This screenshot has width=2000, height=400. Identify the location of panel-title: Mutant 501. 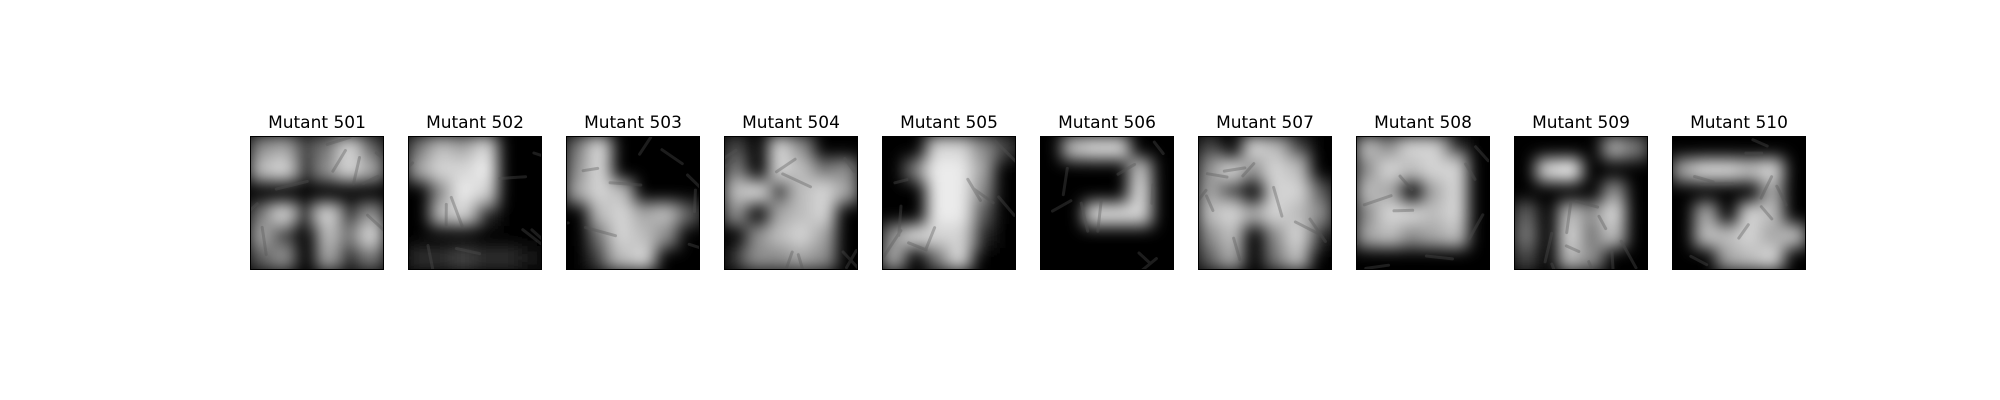
(317, 123).